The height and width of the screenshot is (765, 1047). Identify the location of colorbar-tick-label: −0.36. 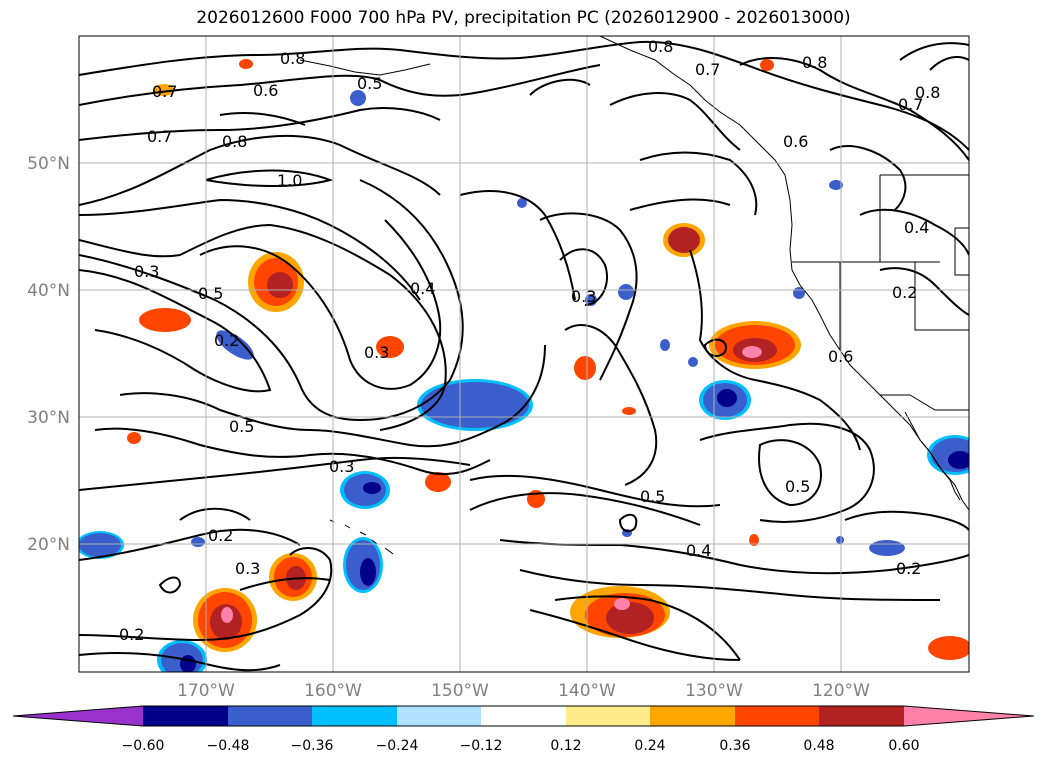
(312, 746).